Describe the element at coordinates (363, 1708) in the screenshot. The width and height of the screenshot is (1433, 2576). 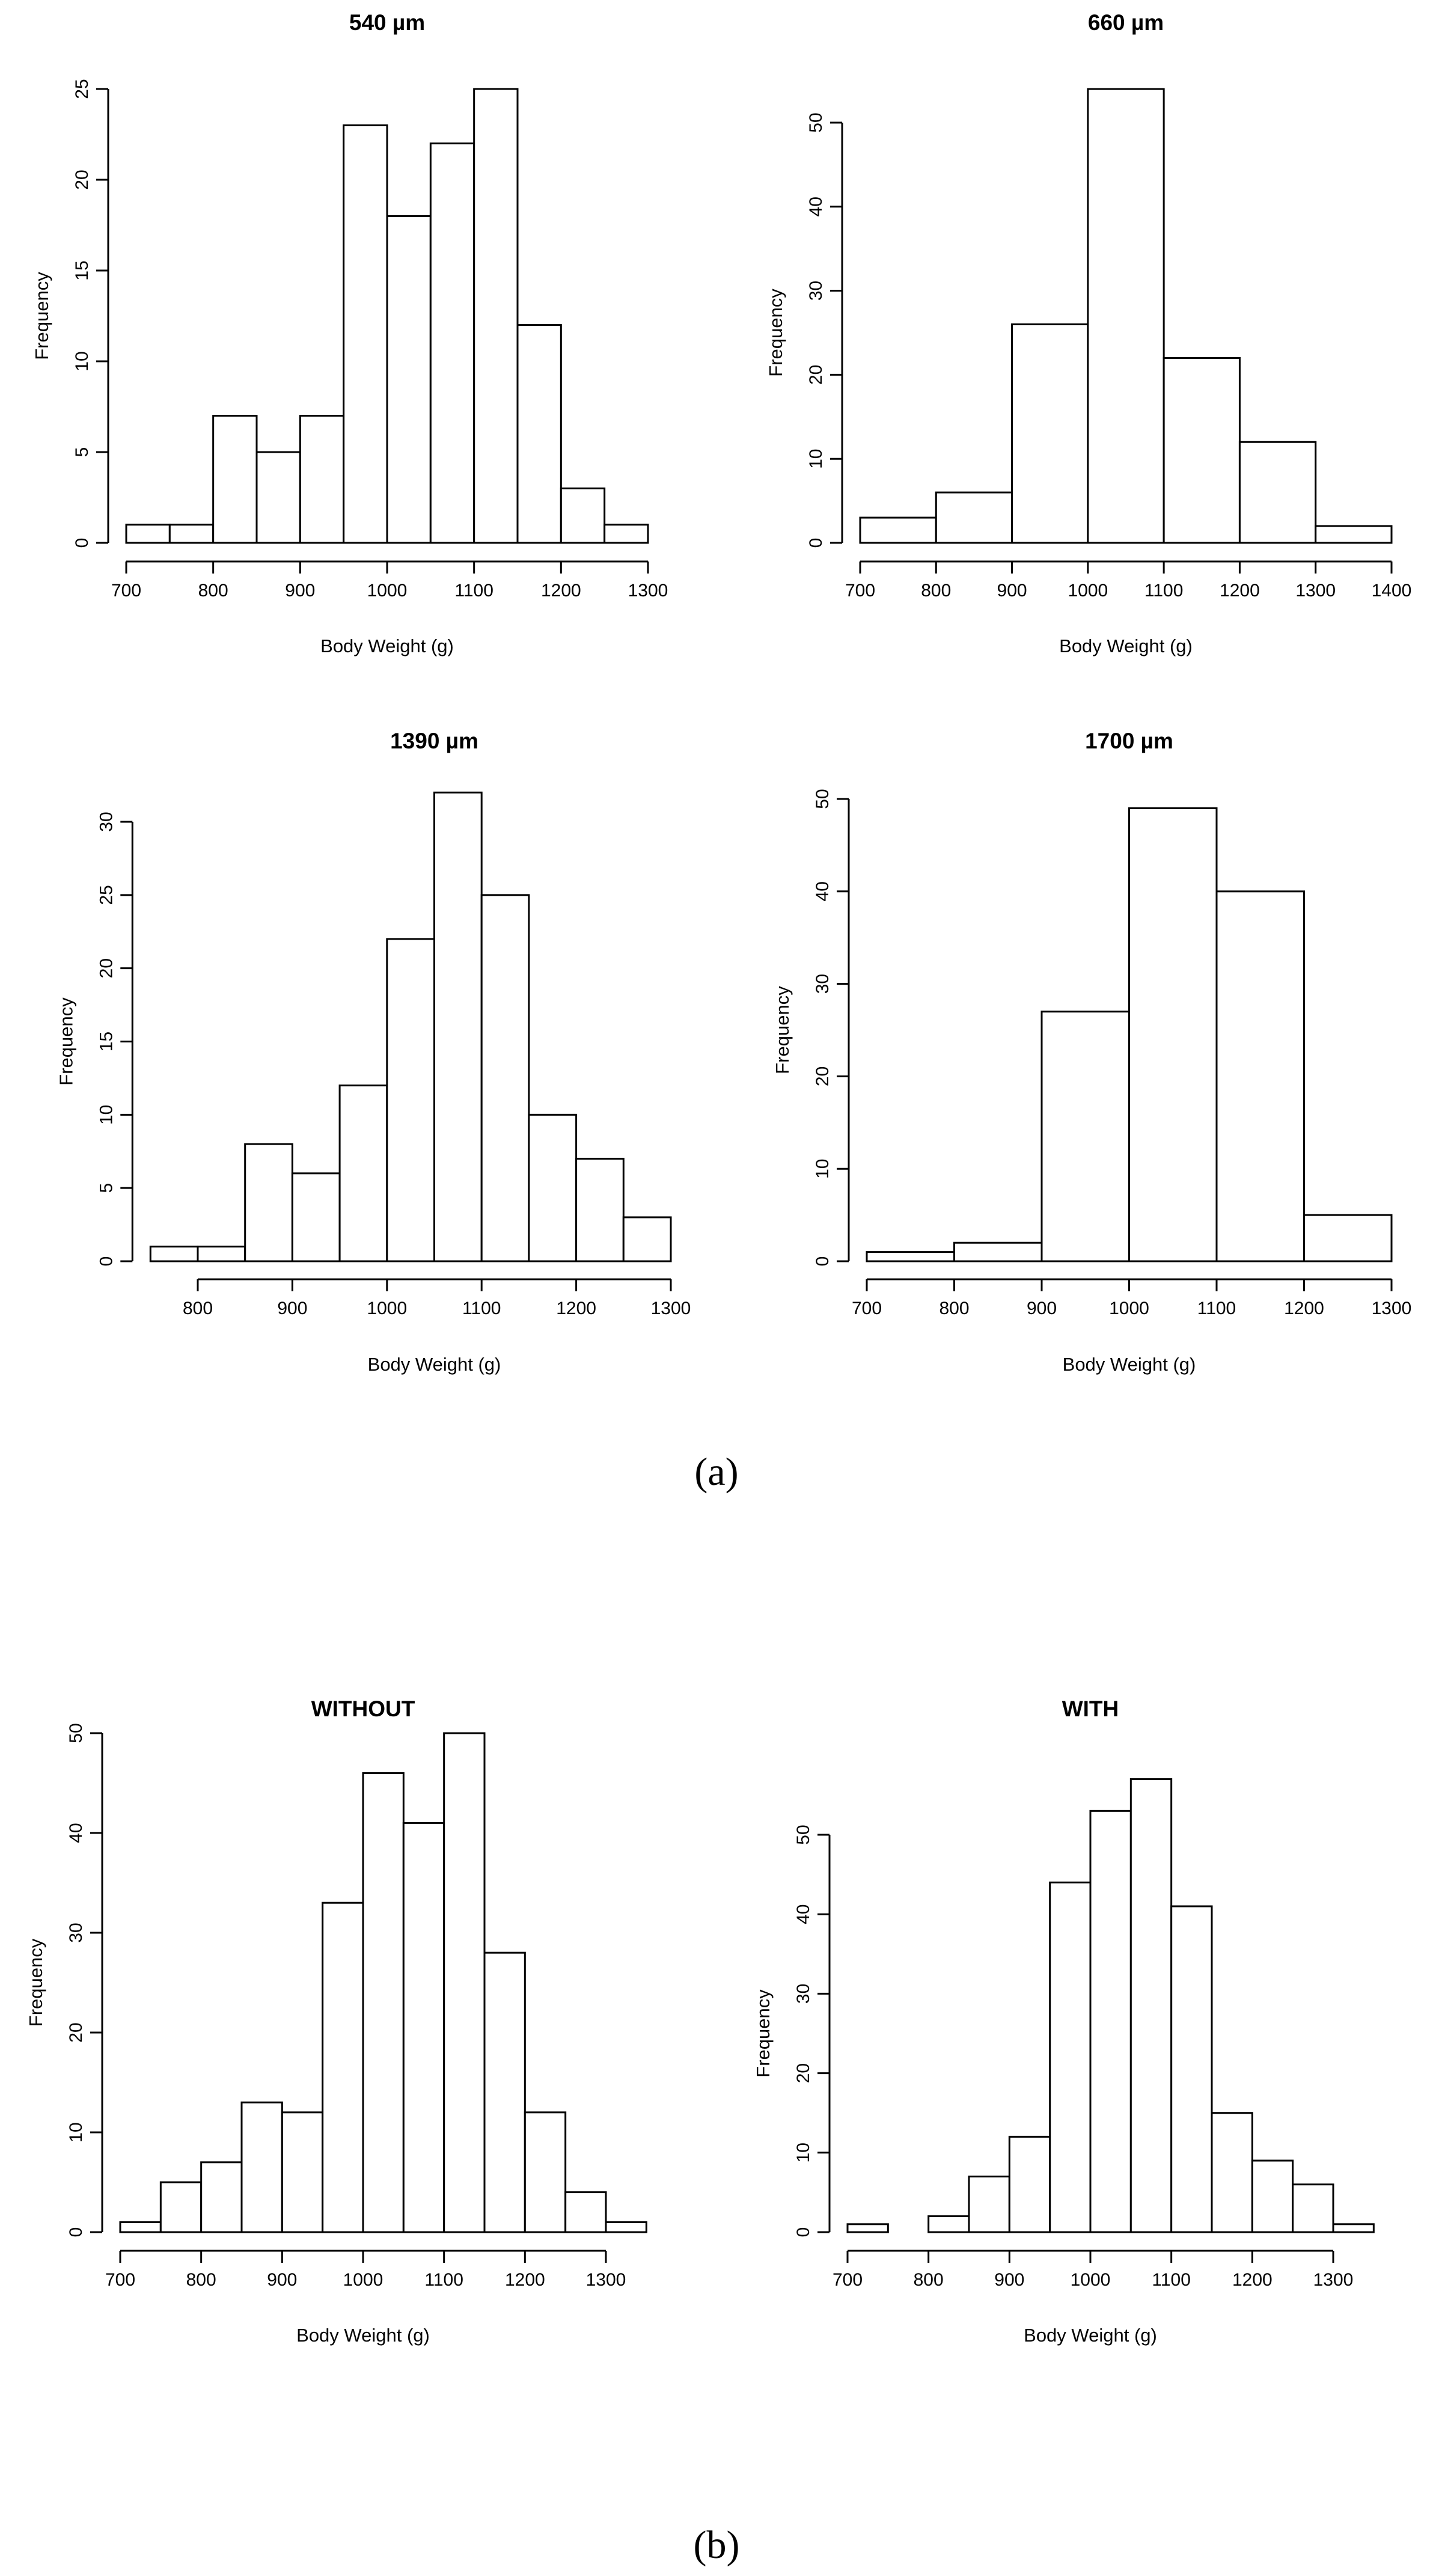
I see `chart-title: WITHOUT` at that location.